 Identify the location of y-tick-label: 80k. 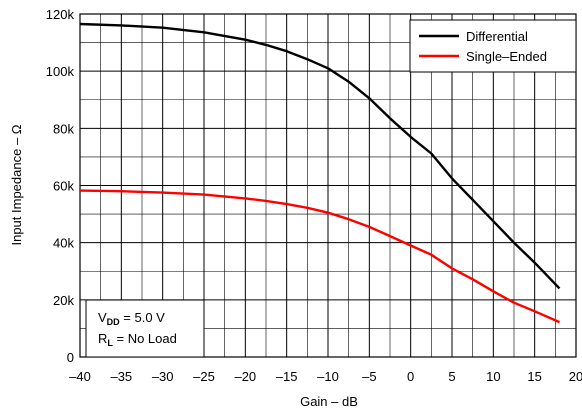
(63, 128).